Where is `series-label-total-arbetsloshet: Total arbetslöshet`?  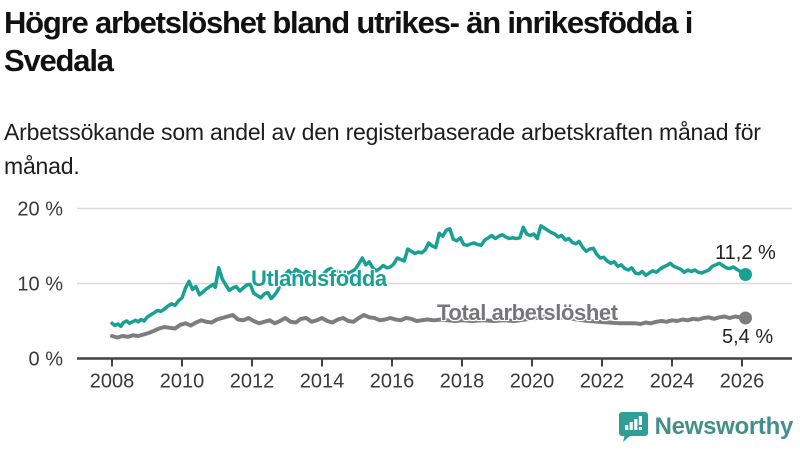
series-label-total-arbetsloshet: Total arbetslöshet is located at coordinates (527, 312).